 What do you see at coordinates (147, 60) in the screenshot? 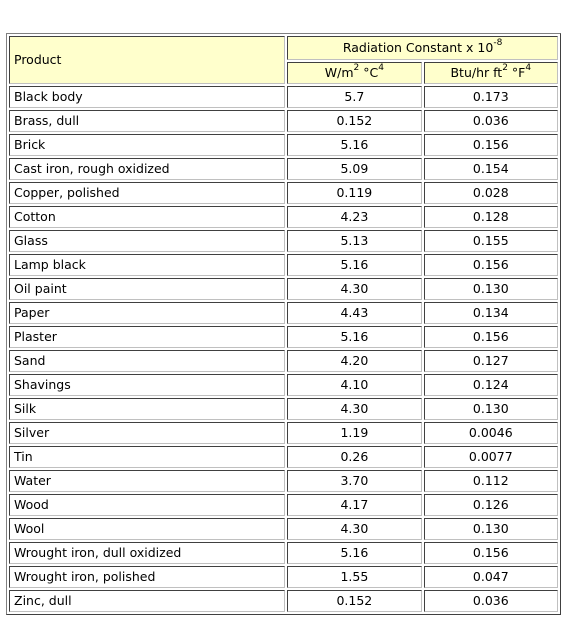
I see `product-column-header: Product` at bounding box center [147, 60].